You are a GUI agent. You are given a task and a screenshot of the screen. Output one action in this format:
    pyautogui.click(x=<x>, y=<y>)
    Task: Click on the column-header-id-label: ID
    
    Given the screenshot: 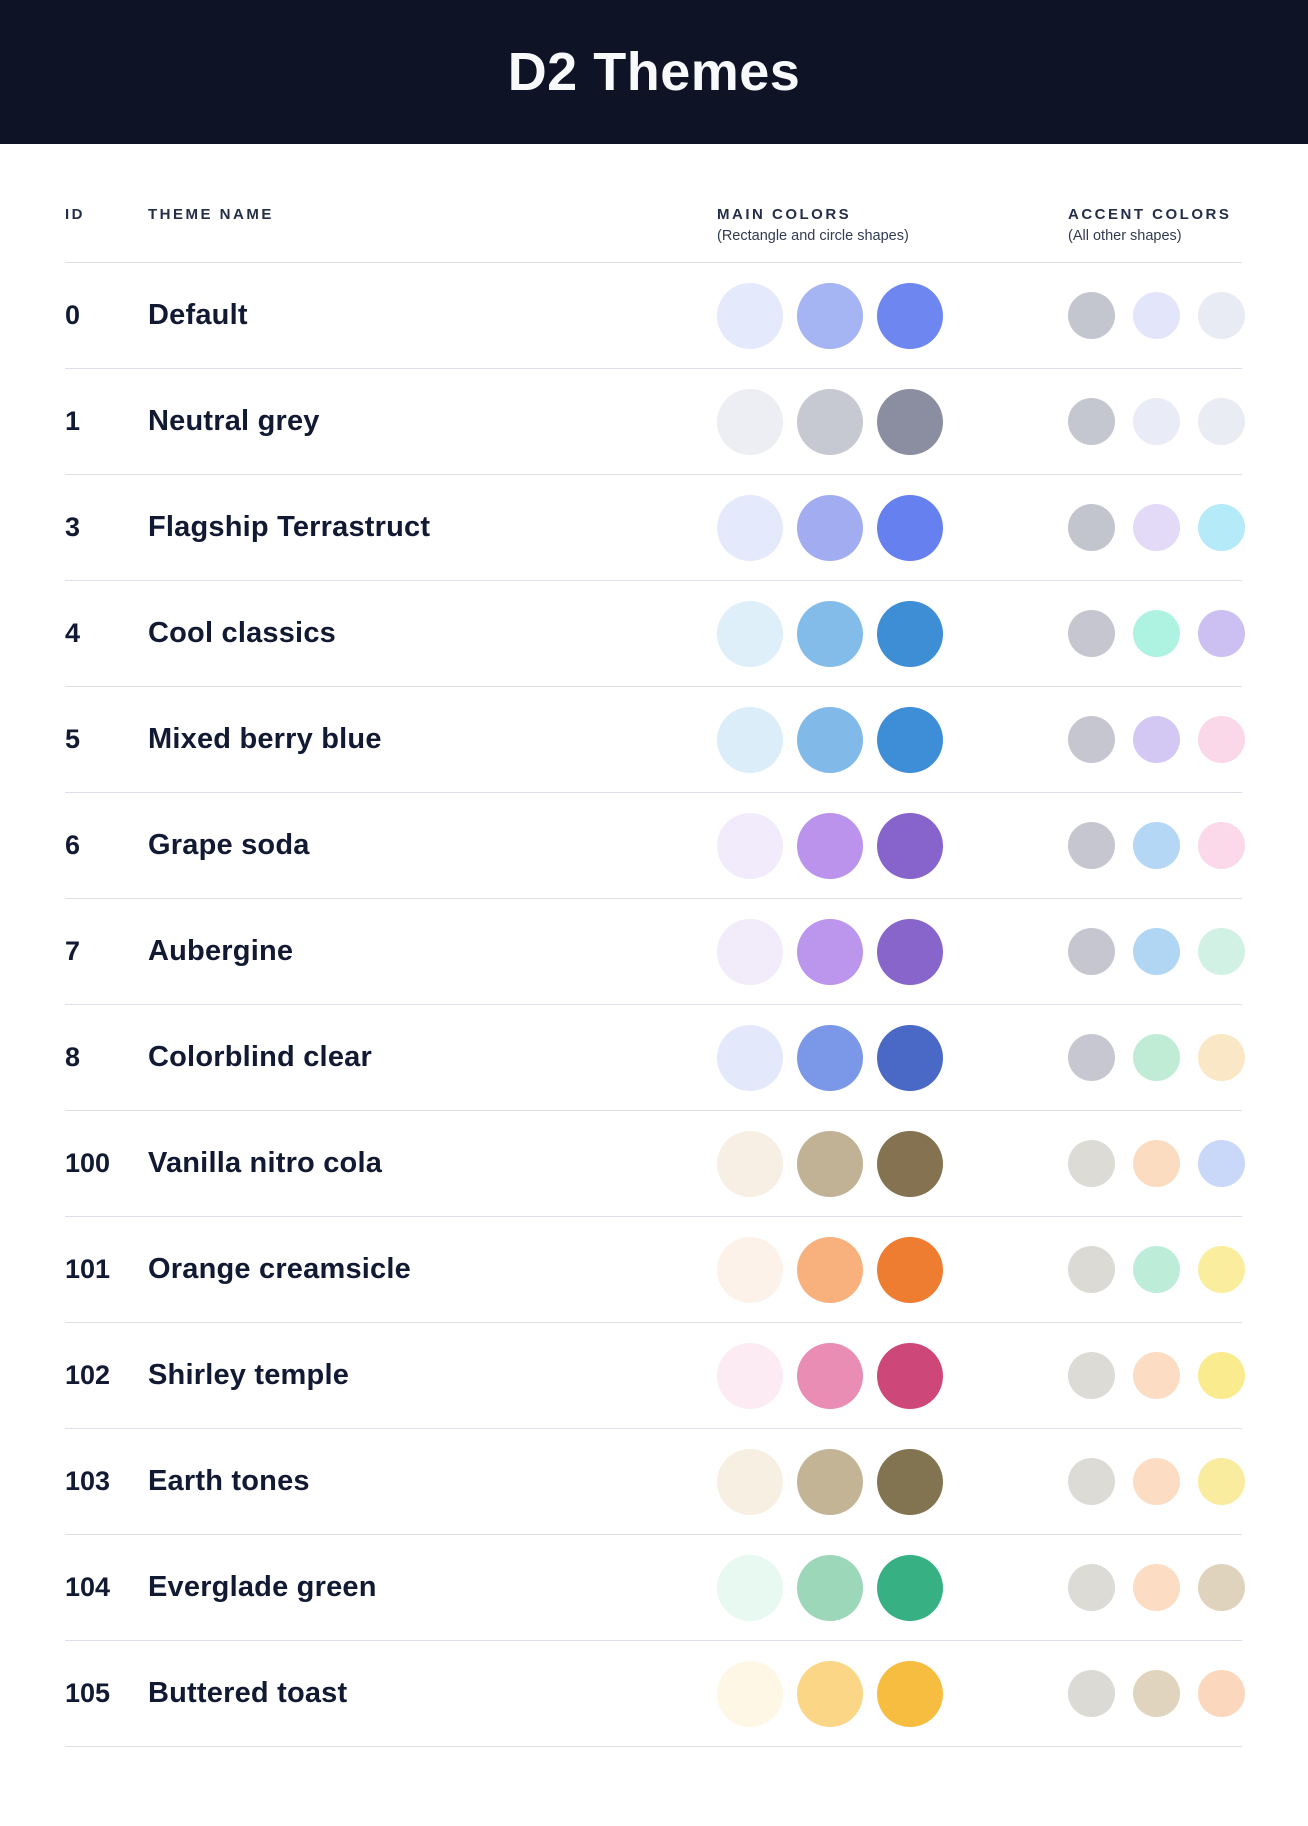 What is the action you would take?
    pyautogui.click(x=75, y=214)
    